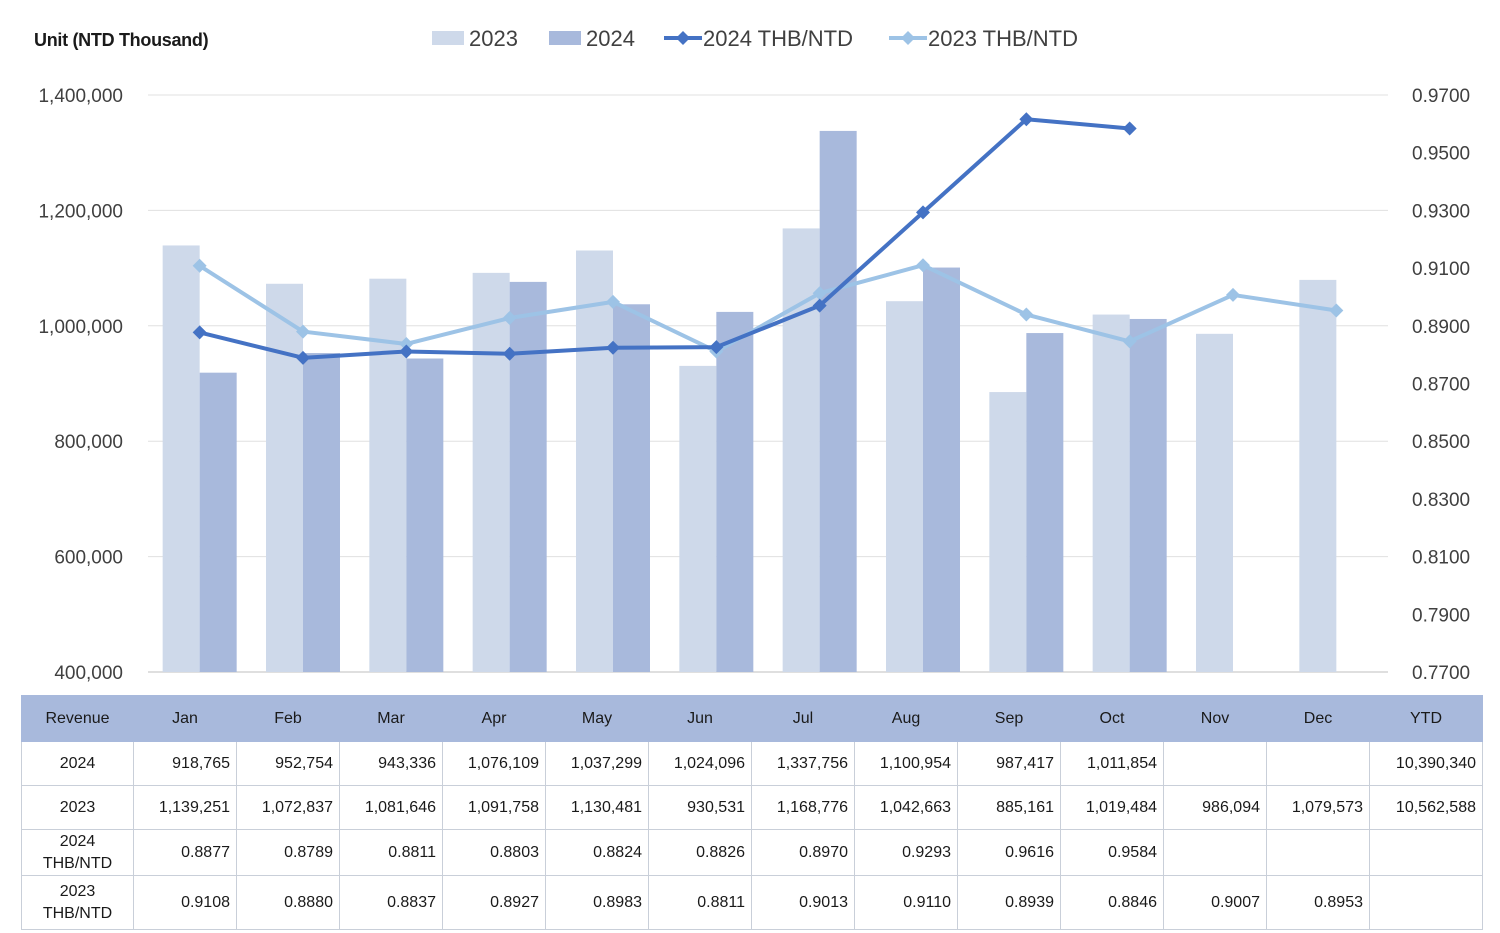  What do you see at coordinates (838, 401) in the screenshot?
I see `bar-2024-jul` at bounding box center [838, 401].